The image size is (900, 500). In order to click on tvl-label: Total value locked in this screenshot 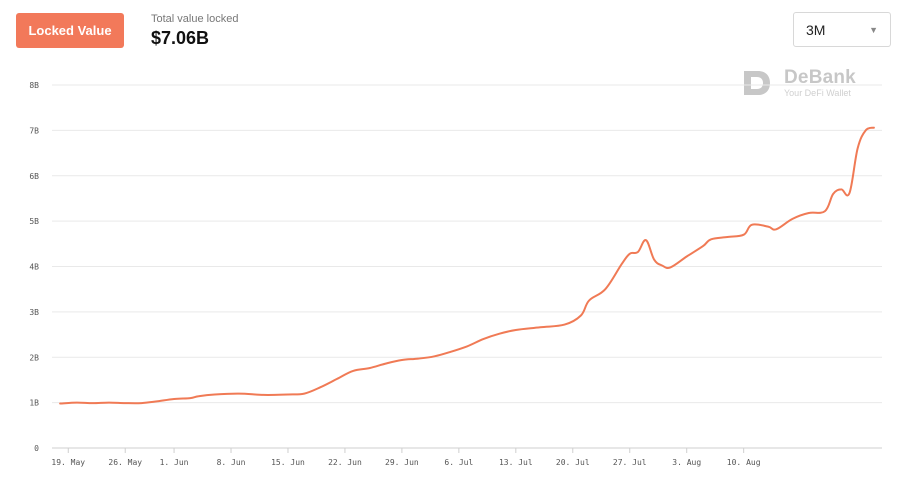, I will do `click(195, 19)`.